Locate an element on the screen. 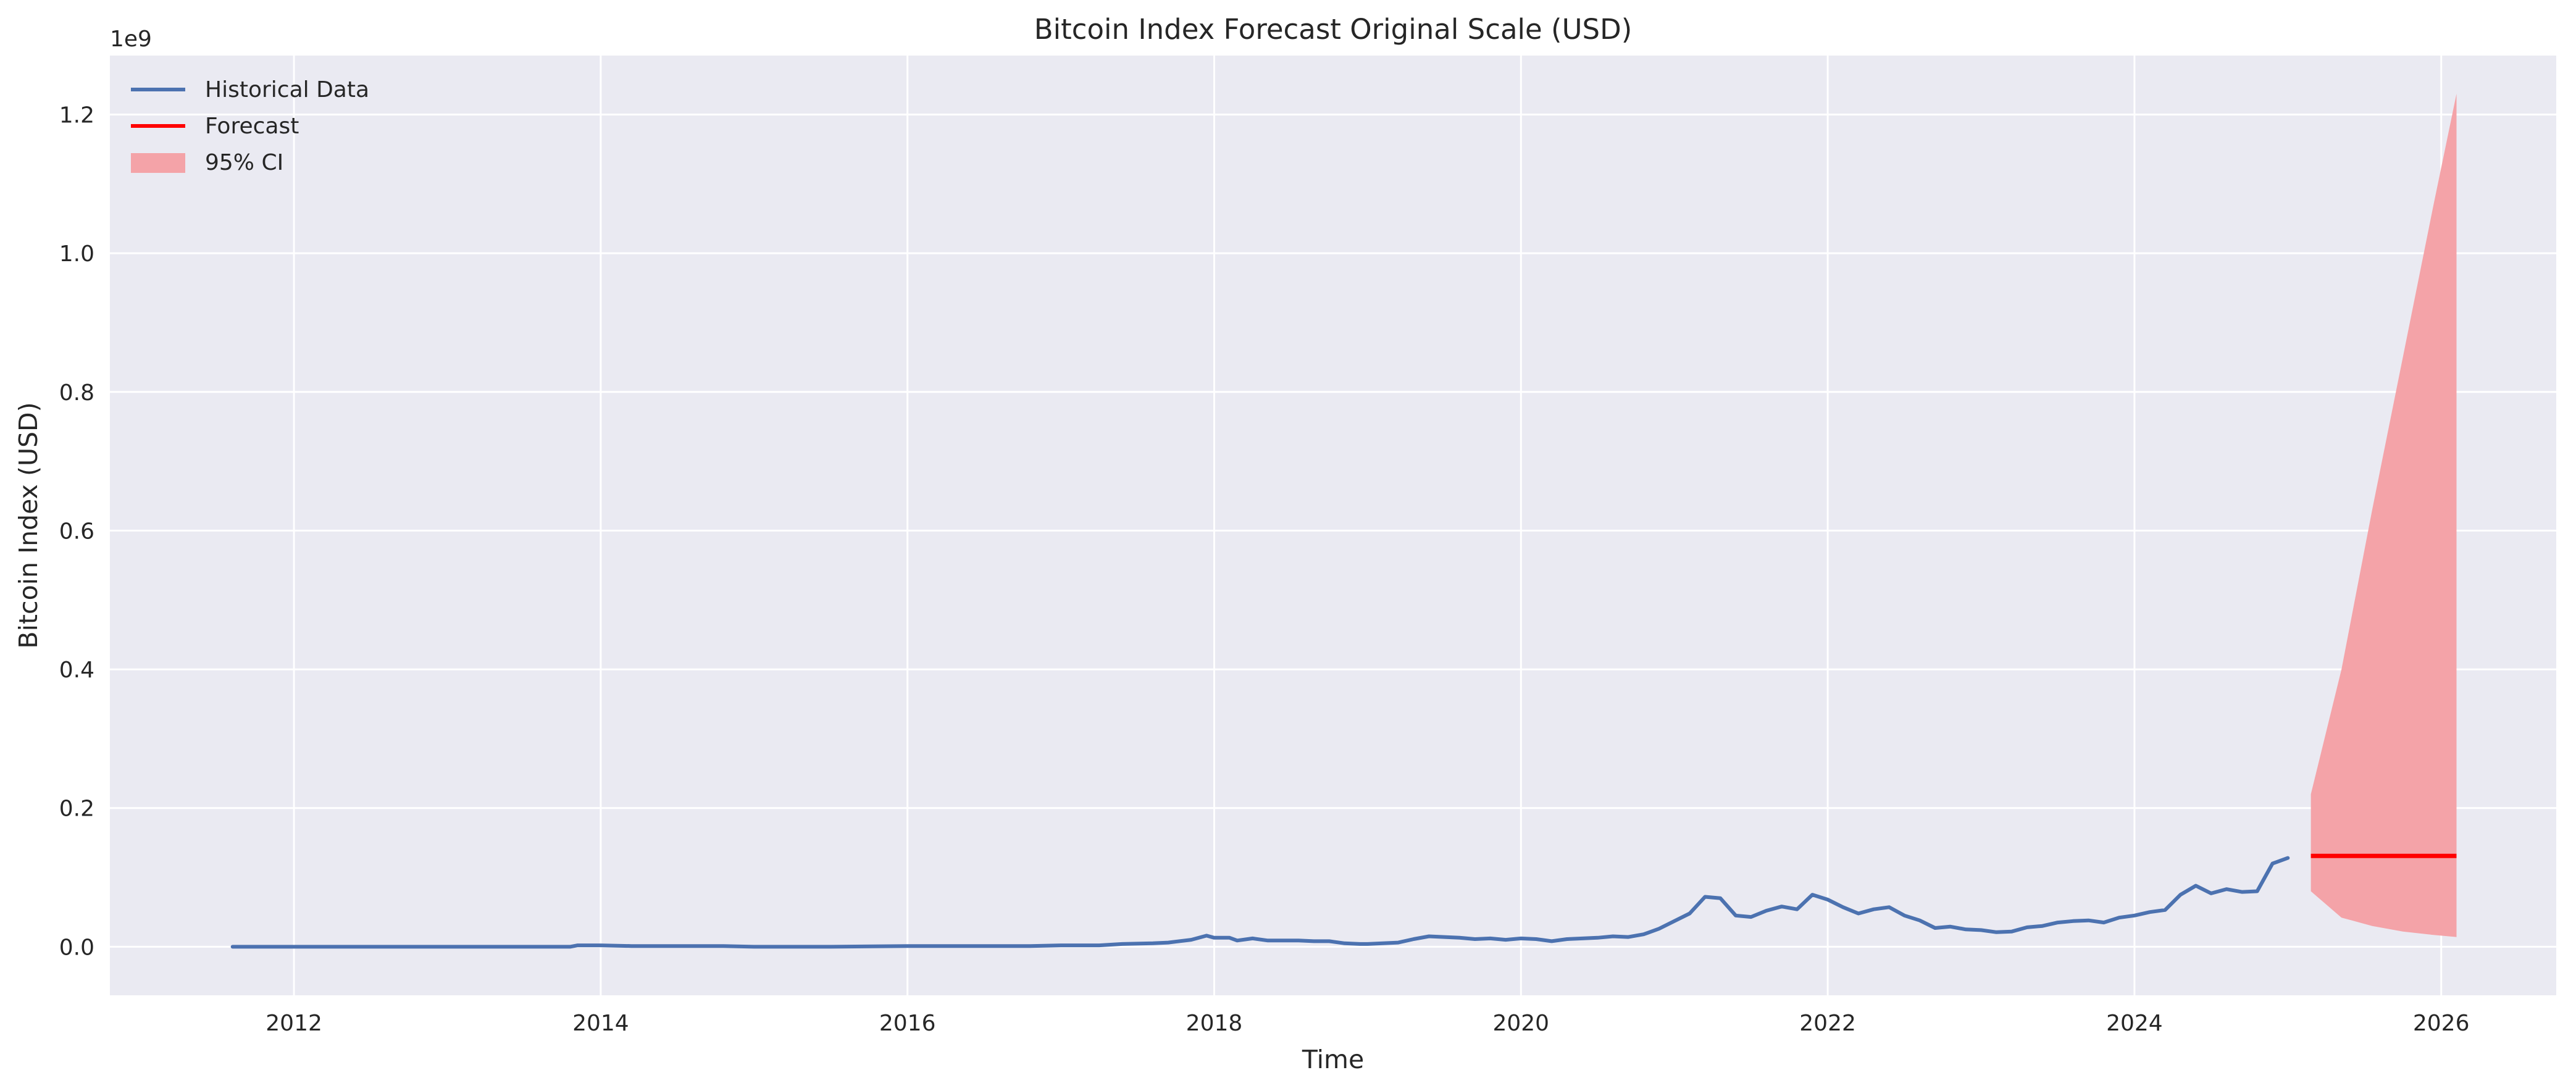 This screenshot has width=2576, height=1091. y-tick-label: 0.6 is located at coordinates (77, 532).